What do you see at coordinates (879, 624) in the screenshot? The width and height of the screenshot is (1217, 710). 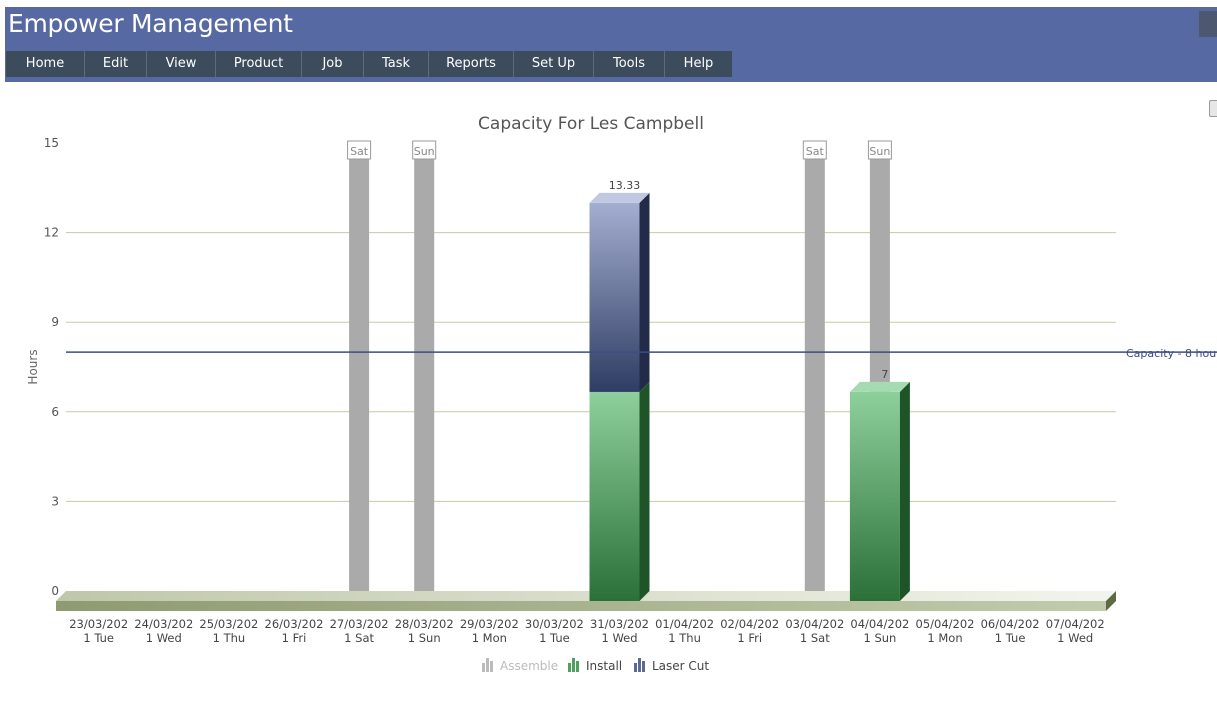 I see `x-tick-date: 04/04/202` at bounding box center [879, 624].